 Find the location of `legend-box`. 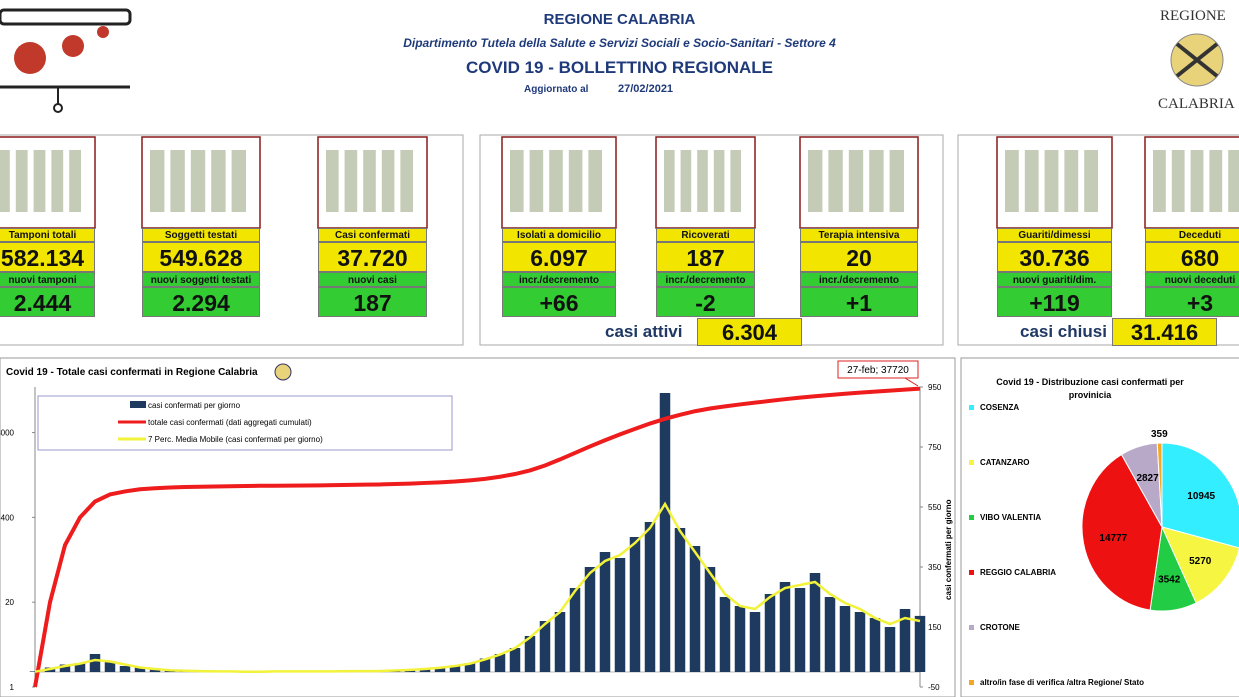

legend-box is located at coordinates (245, 423).